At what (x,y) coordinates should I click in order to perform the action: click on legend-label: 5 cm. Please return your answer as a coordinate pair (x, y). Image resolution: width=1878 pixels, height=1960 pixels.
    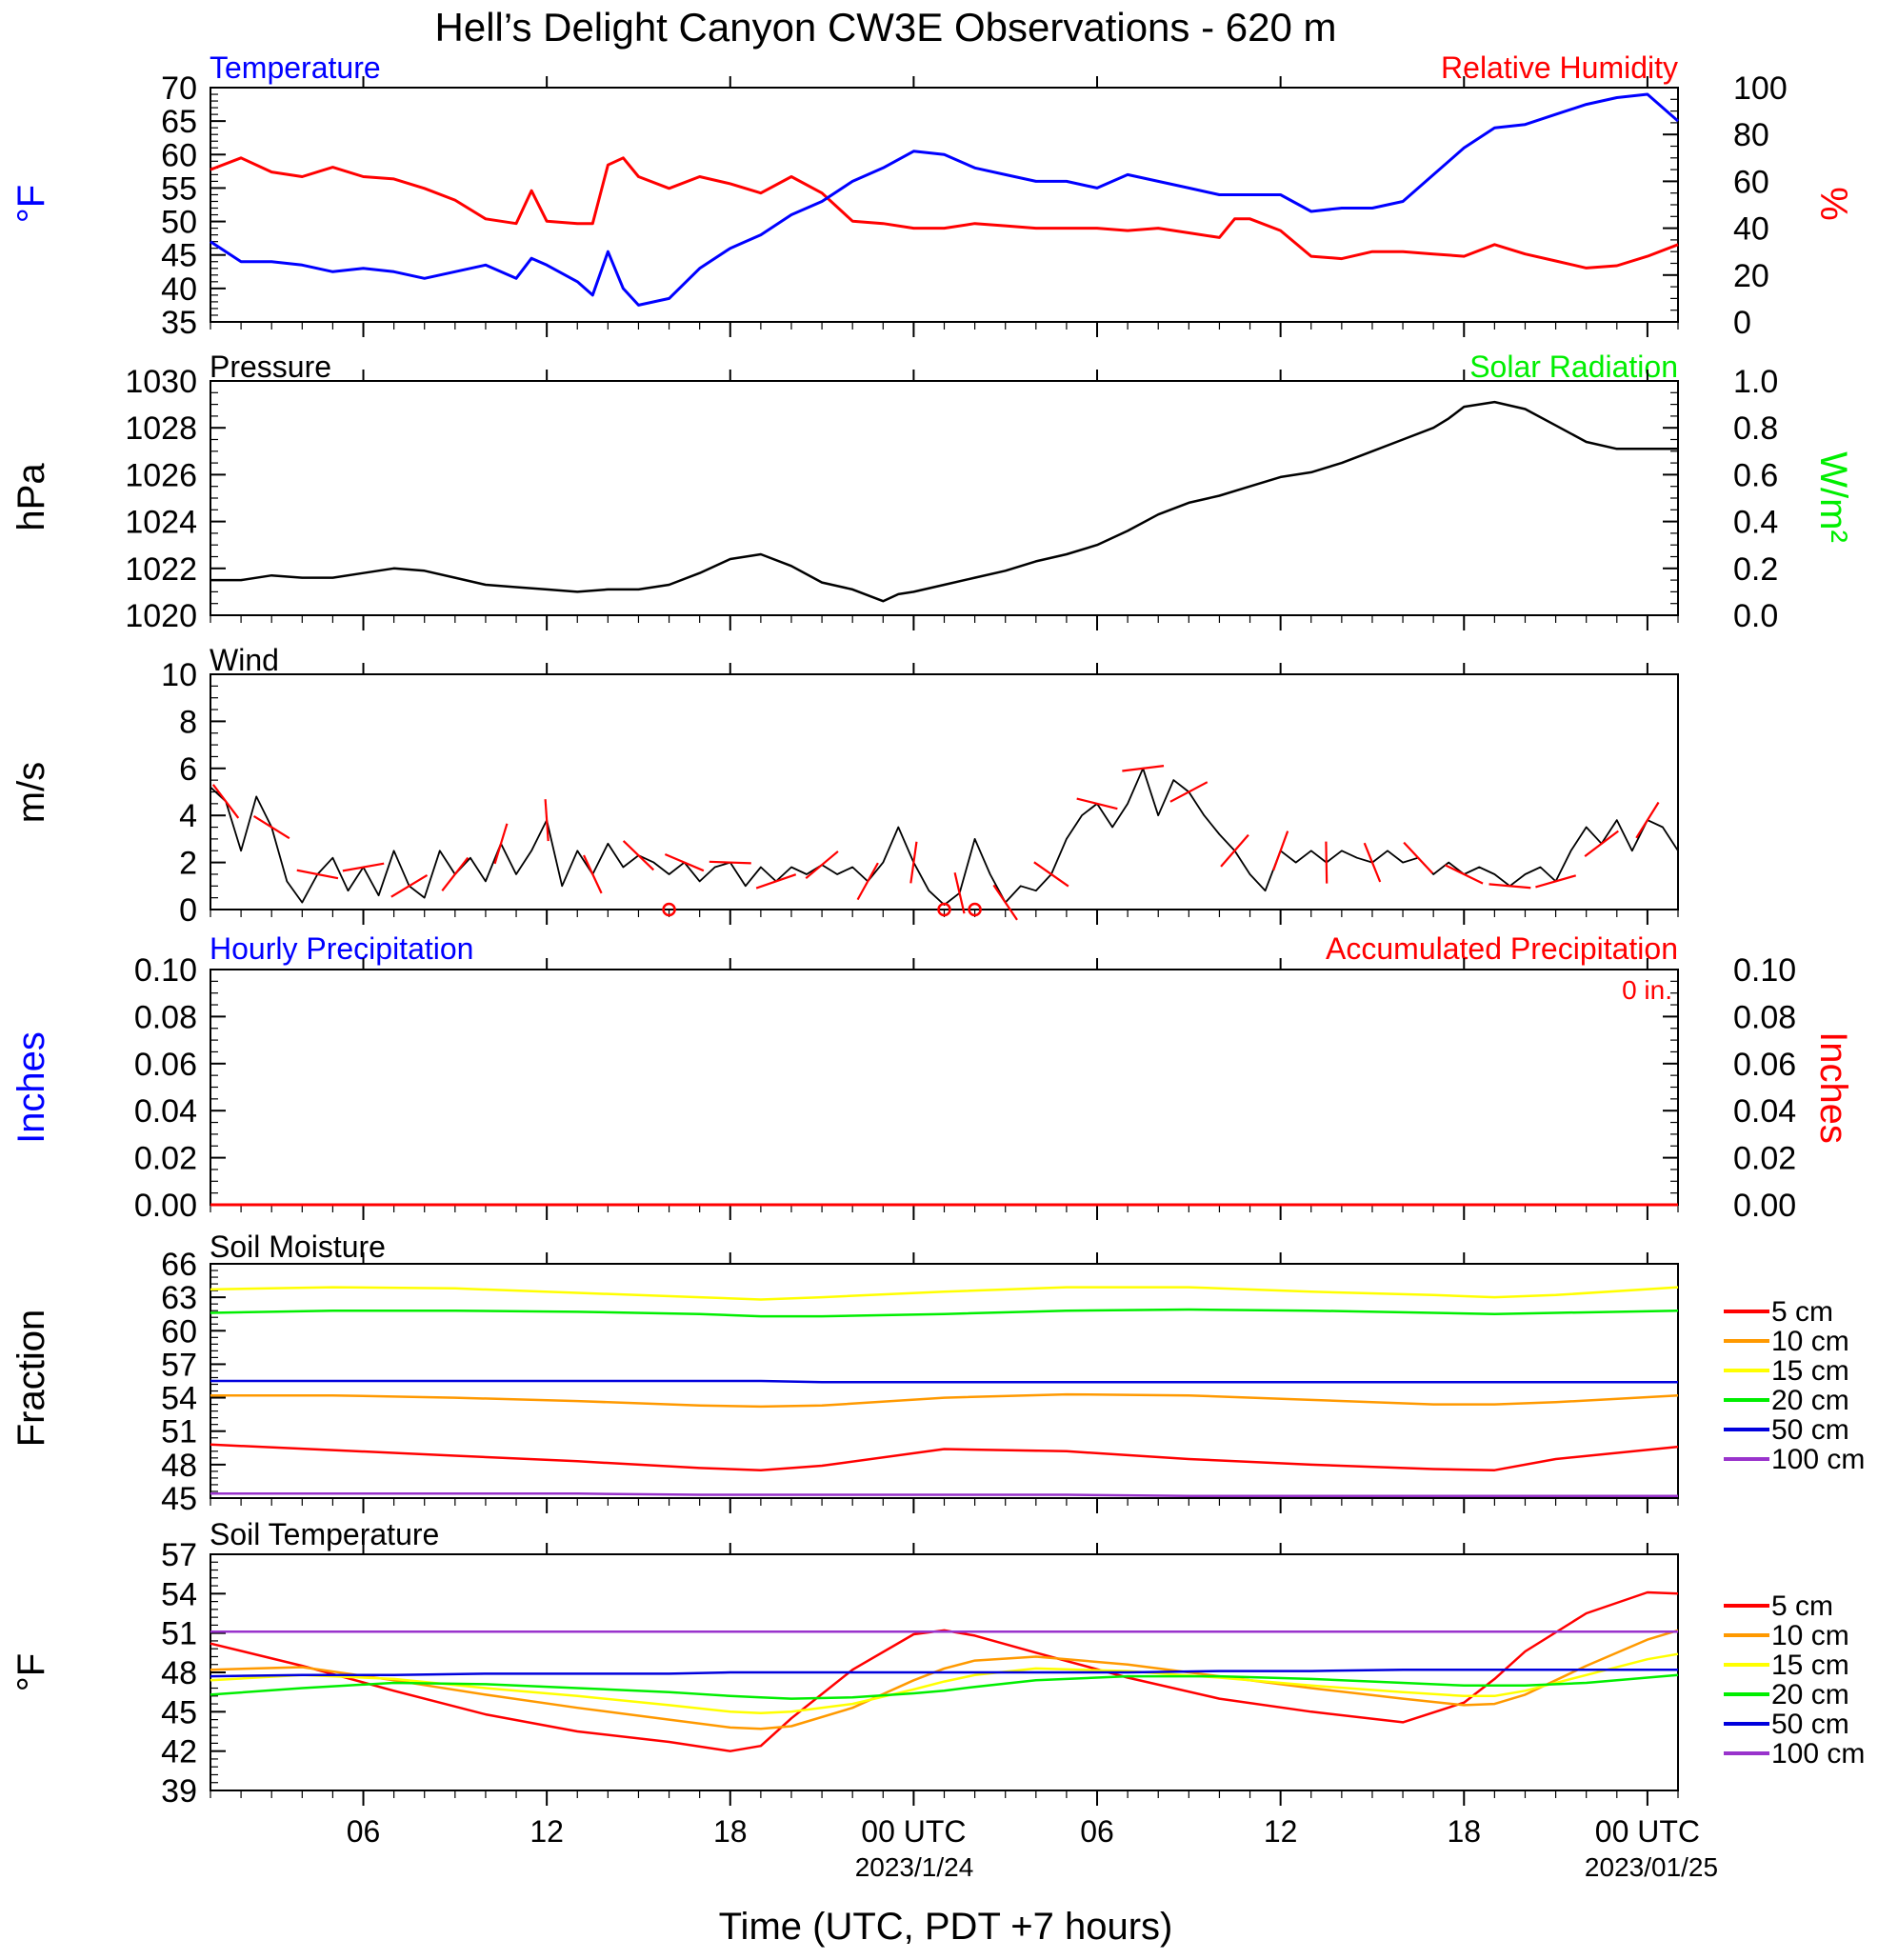
    Looking at the image, I should click on (1802, 1606).